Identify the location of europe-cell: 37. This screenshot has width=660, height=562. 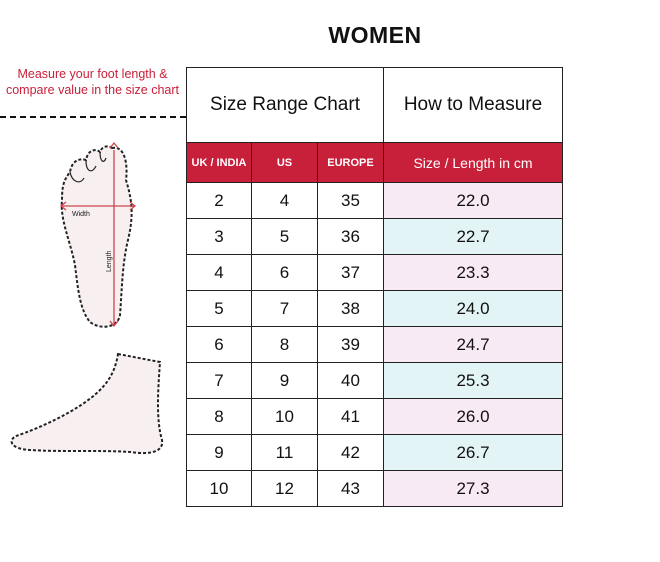
(350, 272).